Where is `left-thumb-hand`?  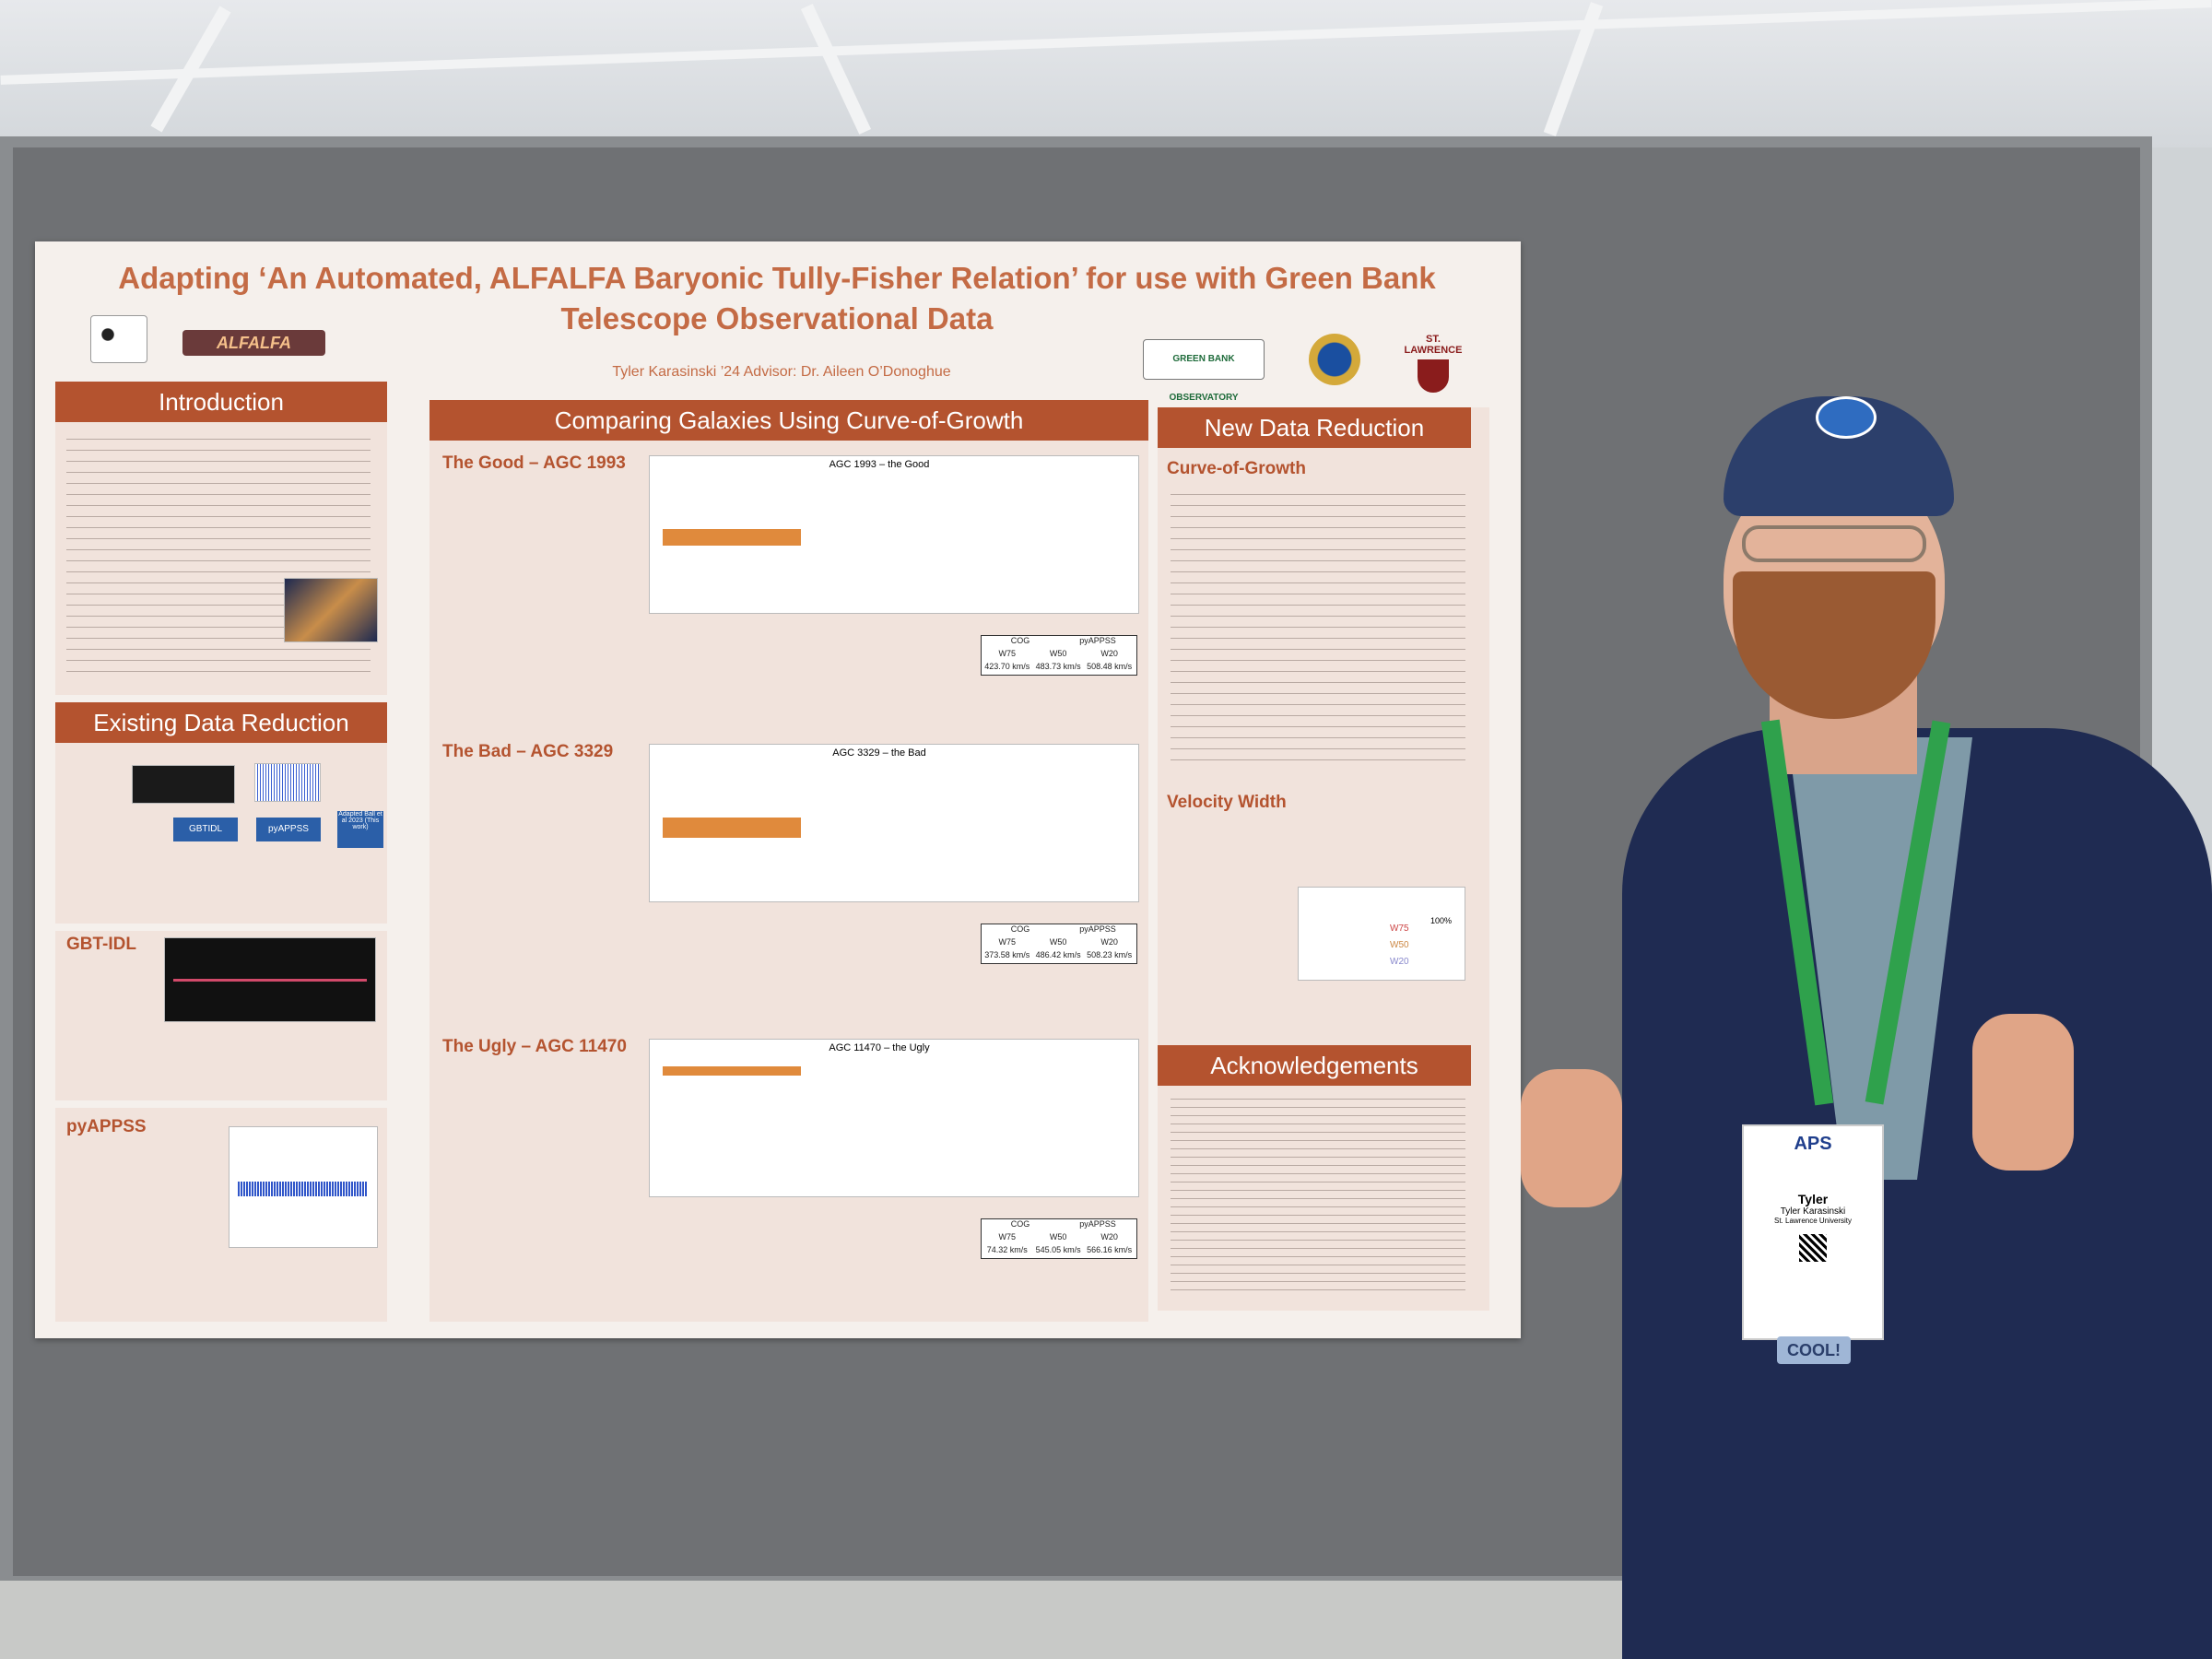
left-thumb-hand is located at coordinates (1571, 1138).